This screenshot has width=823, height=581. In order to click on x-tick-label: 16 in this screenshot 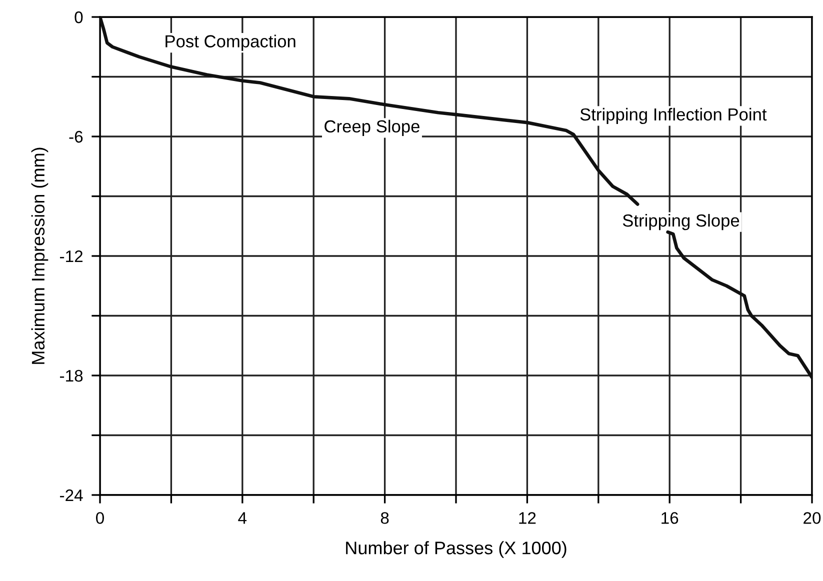, I will do `click(670, 518)`.